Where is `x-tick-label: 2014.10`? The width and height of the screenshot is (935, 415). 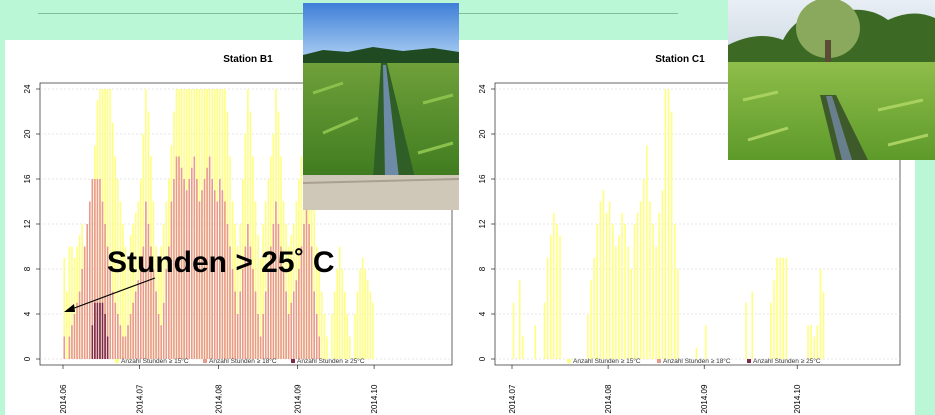
x-tick-label: 2014.10 is located at coordinates (797, 398).